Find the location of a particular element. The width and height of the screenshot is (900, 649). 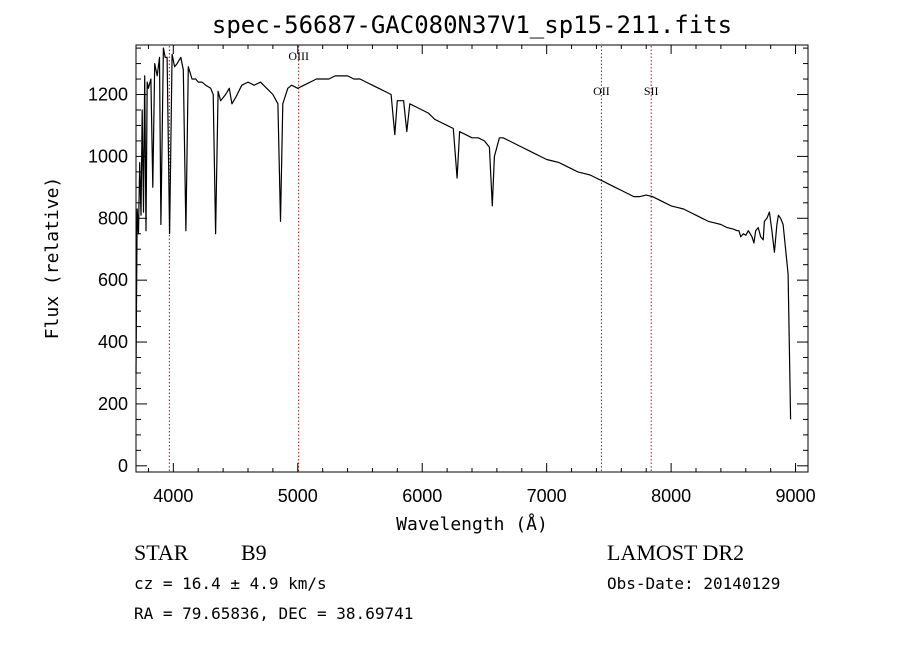

y-tick-label: 1200 is located at coordinates (108, 95).